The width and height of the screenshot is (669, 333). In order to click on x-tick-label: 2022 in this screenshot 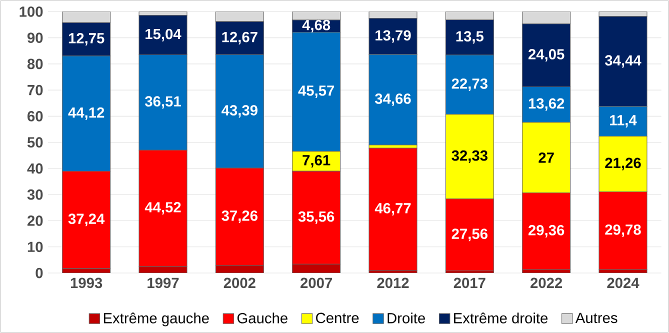, I will do `click(546, 283)`.